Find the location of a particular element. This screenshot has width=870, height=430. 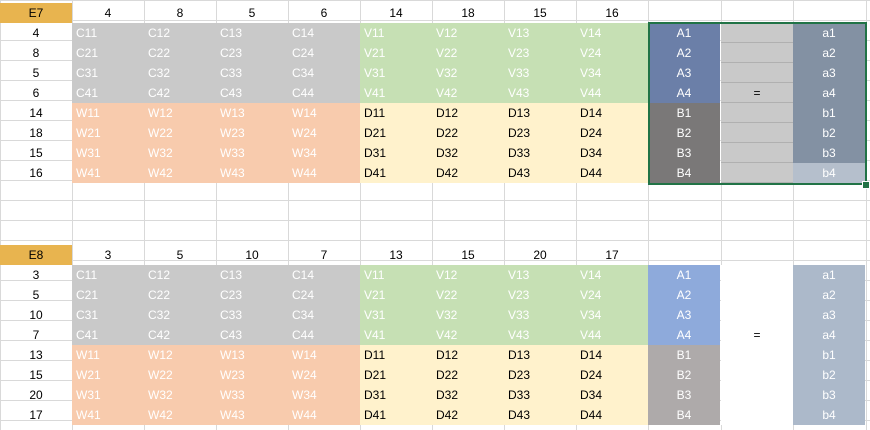

table1-matrix-cell: W44 is located at coordinates (324, 173).